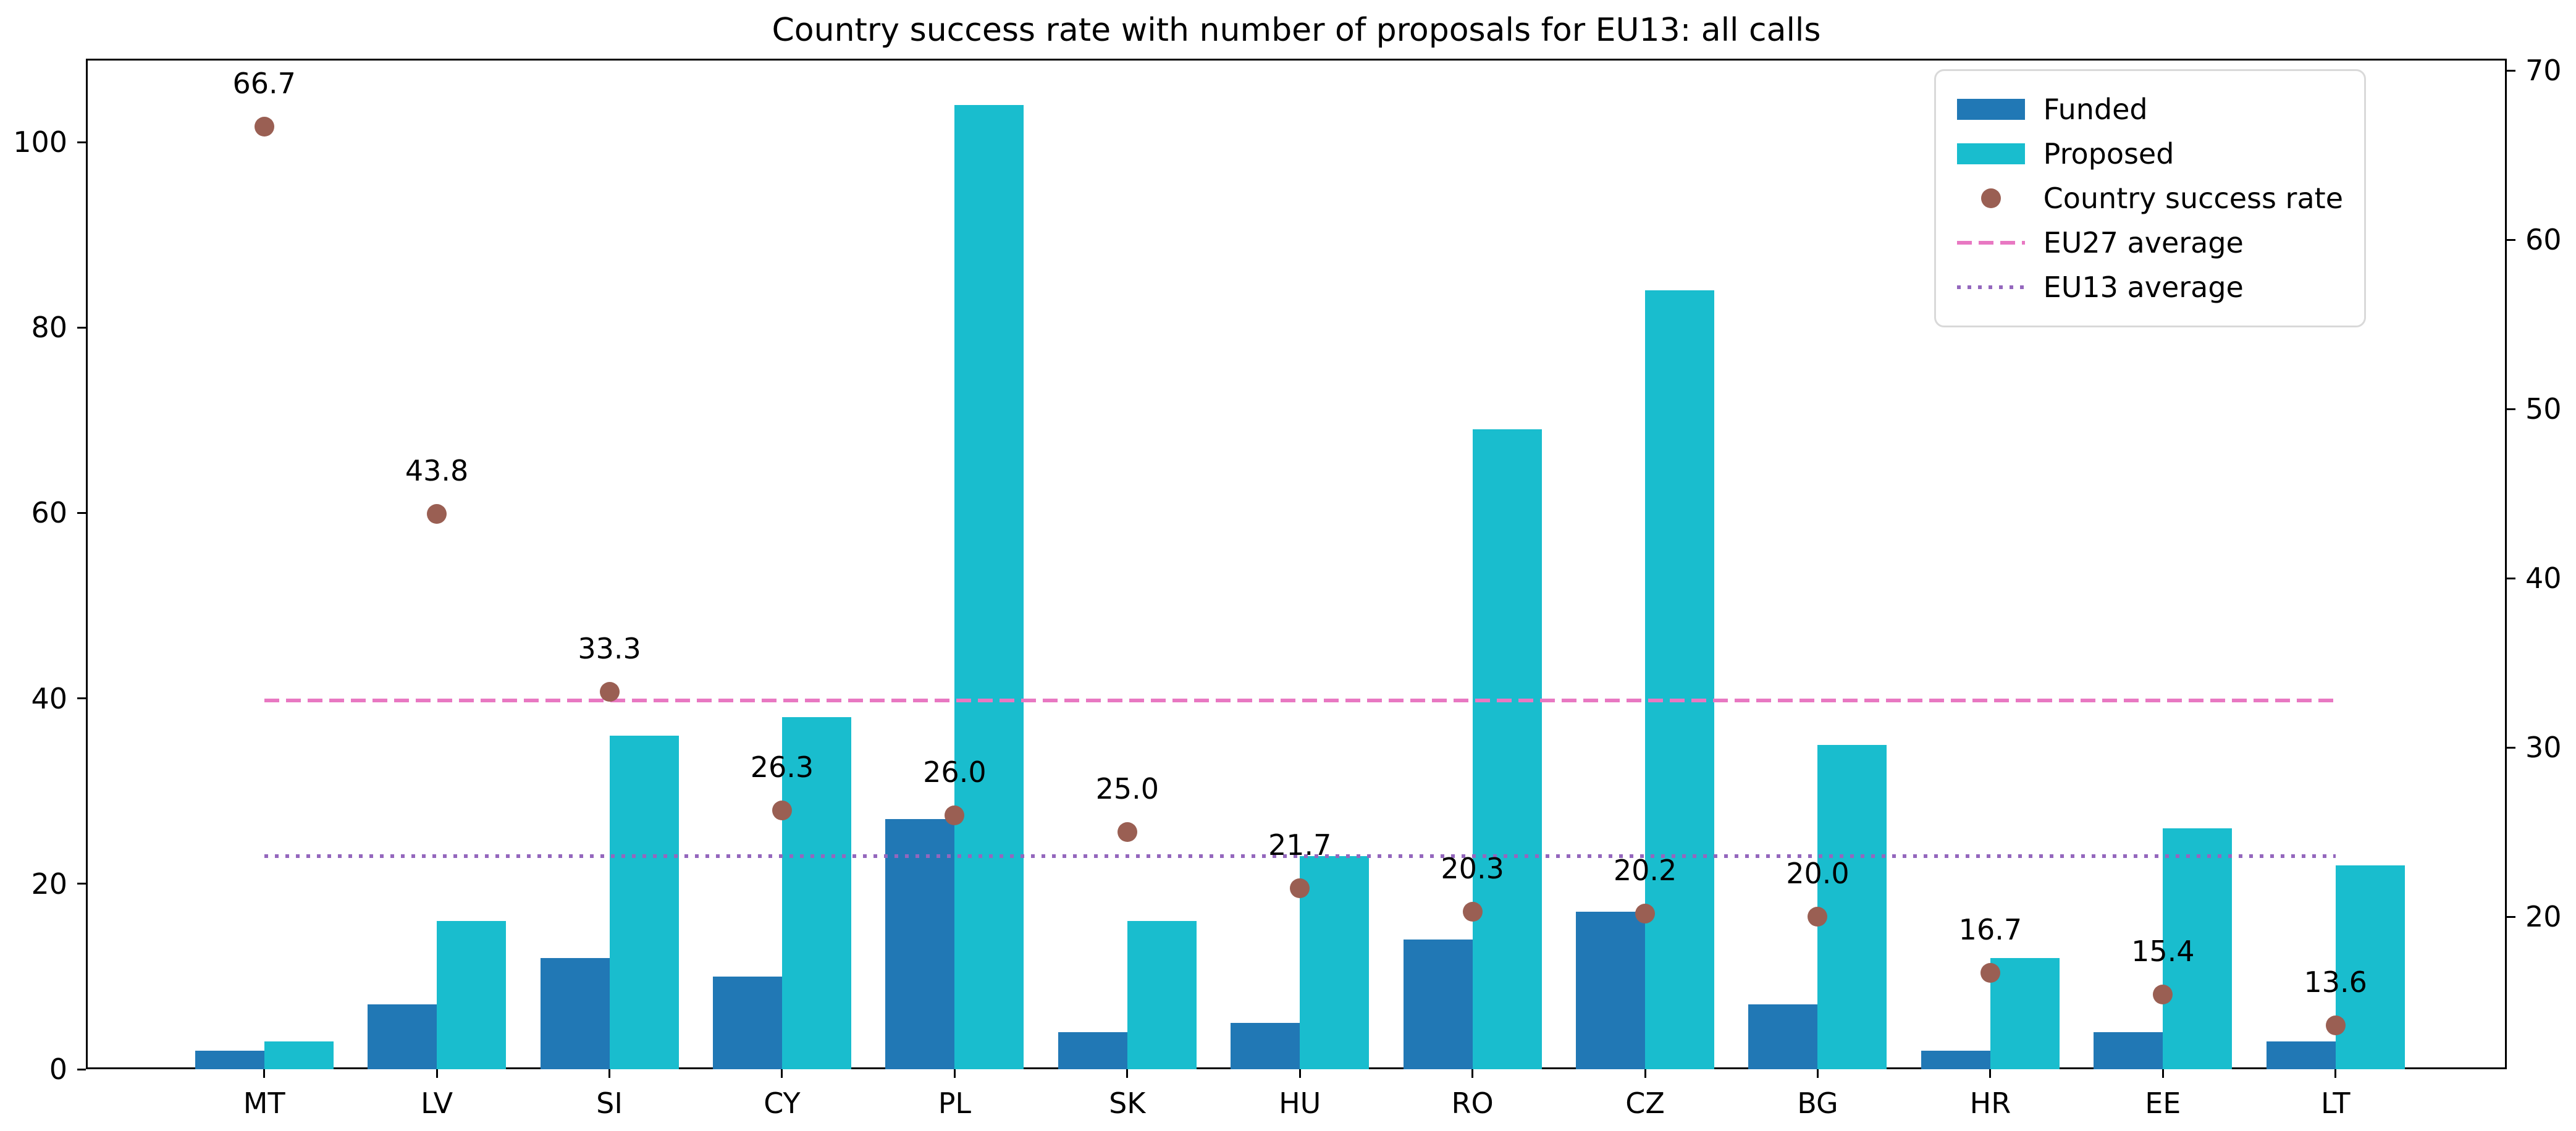  What do you see at coordinates (2095, 109) in the screenshot?
I see `legend-label-funded: Funded` at bounding box center [2095, 109].